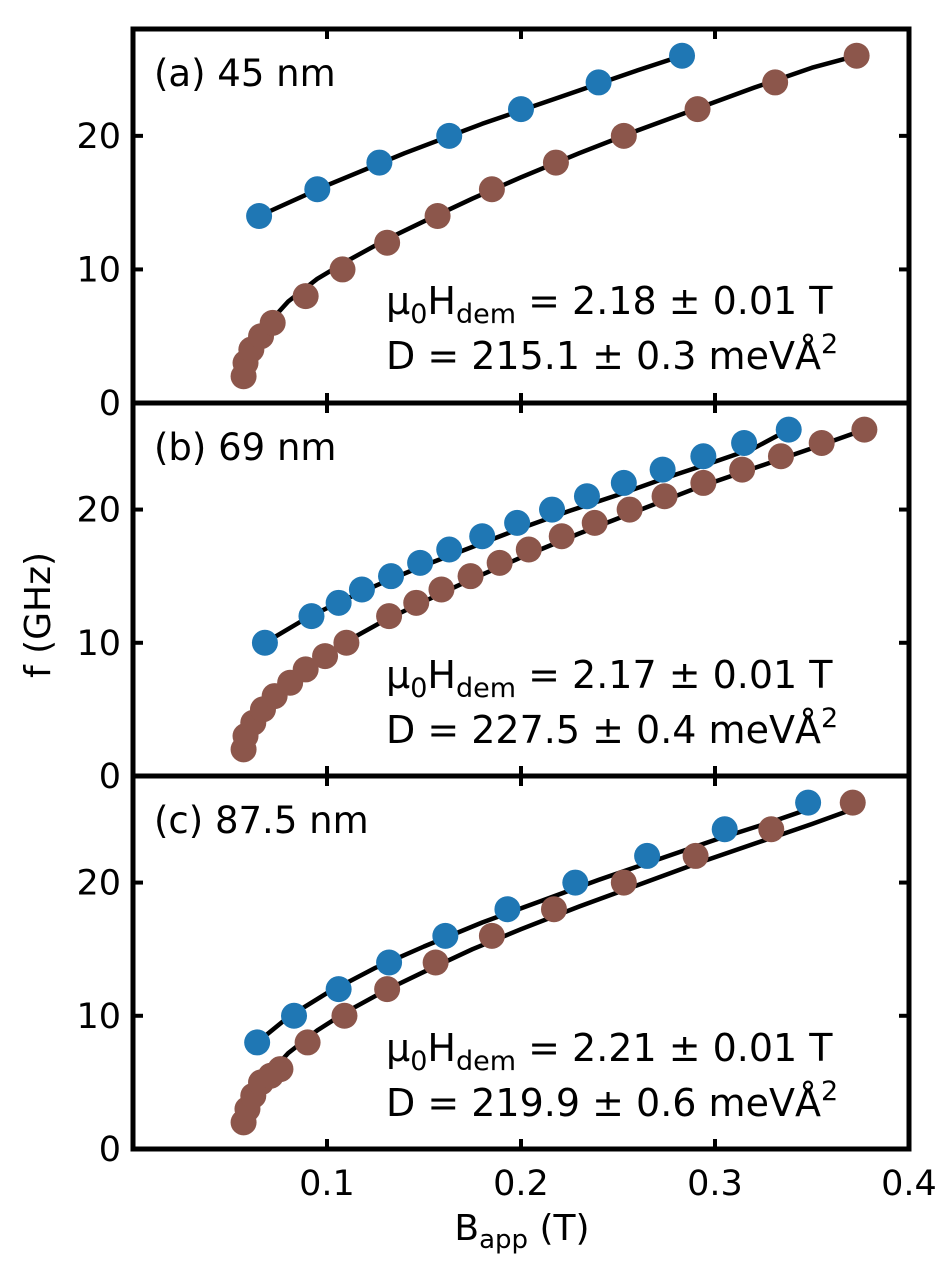 The width and height of the screenshot is (952, 1265). I want to click on annot-value: = 2.21 ± 0.01 T, so click(674, 1048).